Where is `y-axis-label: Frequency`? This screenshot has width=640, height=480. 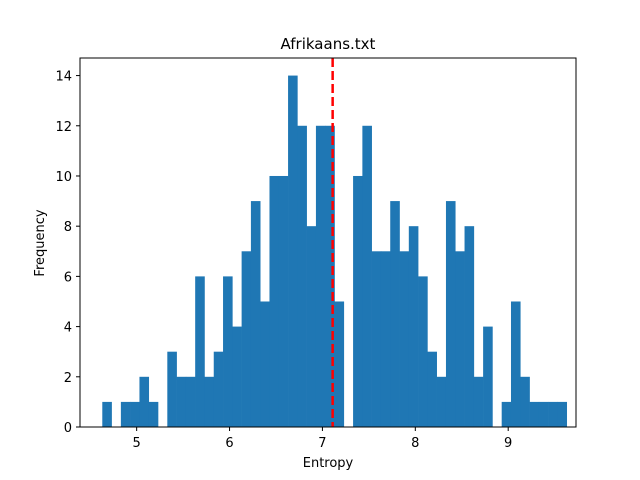 y-axis-label: Frequency is located at coordinates (40, 242).